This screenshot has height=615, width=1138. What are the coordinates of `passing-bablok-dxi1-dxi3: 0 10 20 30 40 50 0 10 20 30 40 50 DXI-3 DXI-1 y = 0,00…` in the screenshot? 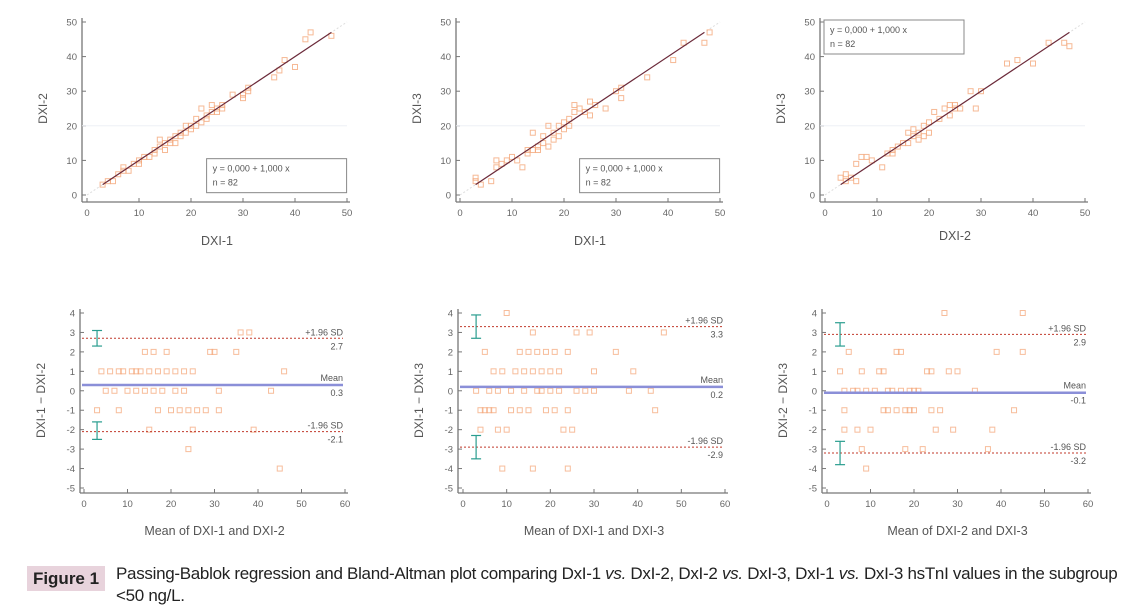 It's located at (567, 133).